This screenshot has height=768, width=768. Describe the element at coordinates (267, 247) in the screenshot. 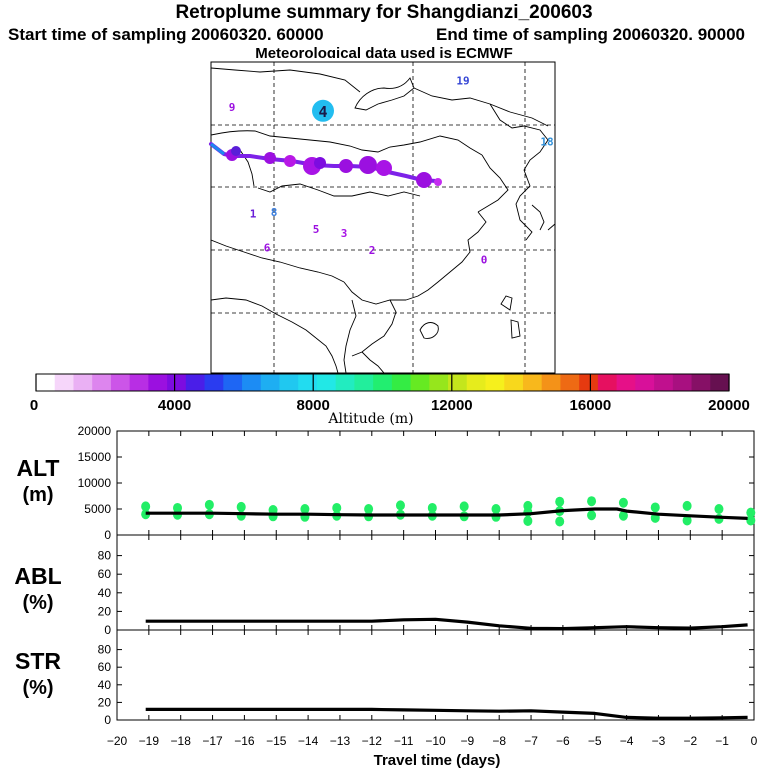

I see `day-marker-label: 6` at that location.